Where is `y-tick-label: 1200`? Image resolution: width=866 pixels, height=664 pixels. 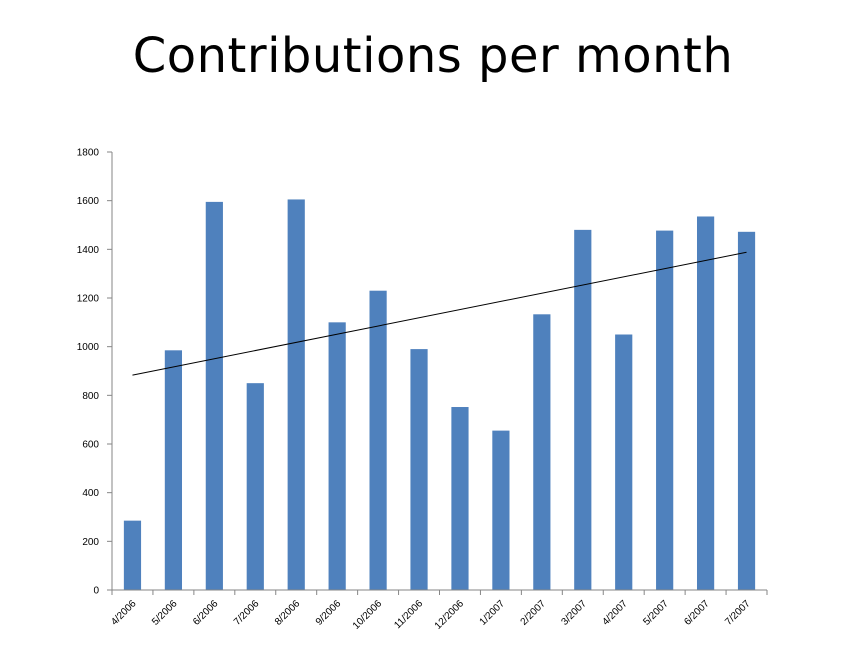
y-tick-label: 1200 is located at coordinates (88, 299).